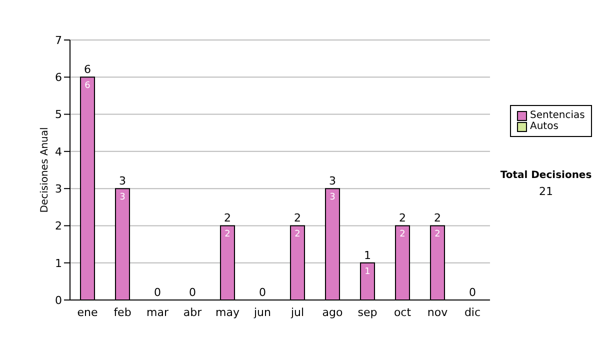  What do you see at coordinates (45, 170) in the screenshot?
I see `y-axis-title: Decisiones Anual` at bounding box center [45, 170].